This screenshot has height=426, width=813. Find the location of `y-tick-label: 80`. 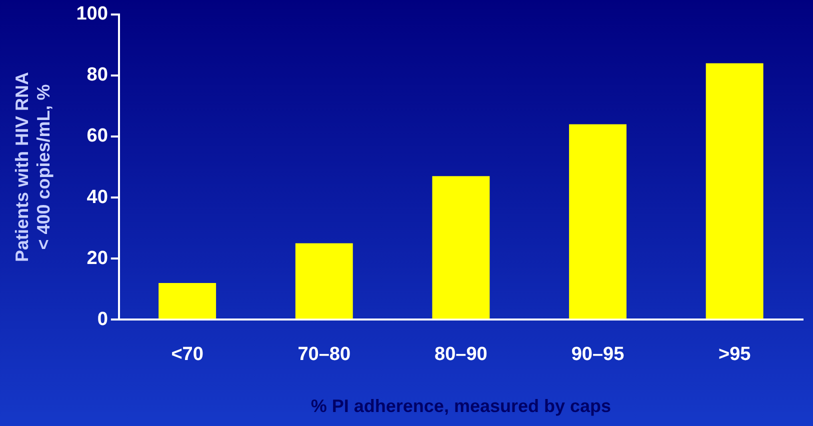

y-tick-label: 80 is located at coordinates (97, 75).